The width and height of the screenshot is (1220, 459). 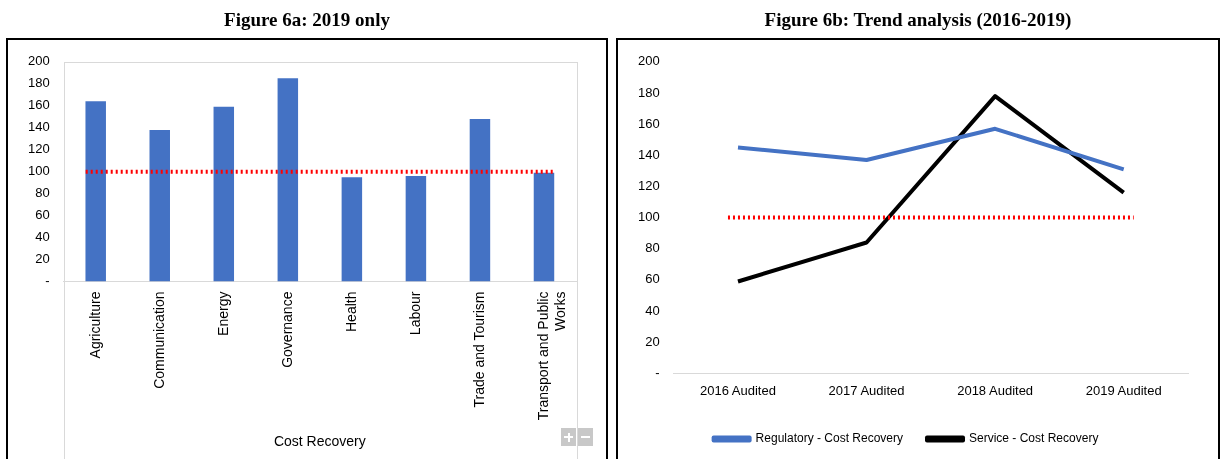 What do you see at coordinates (918, 20) in the screenshot?
I see `chart-title: Figure 6b: Trend analysis (2016-2019)` at bounding box center [918, 20].